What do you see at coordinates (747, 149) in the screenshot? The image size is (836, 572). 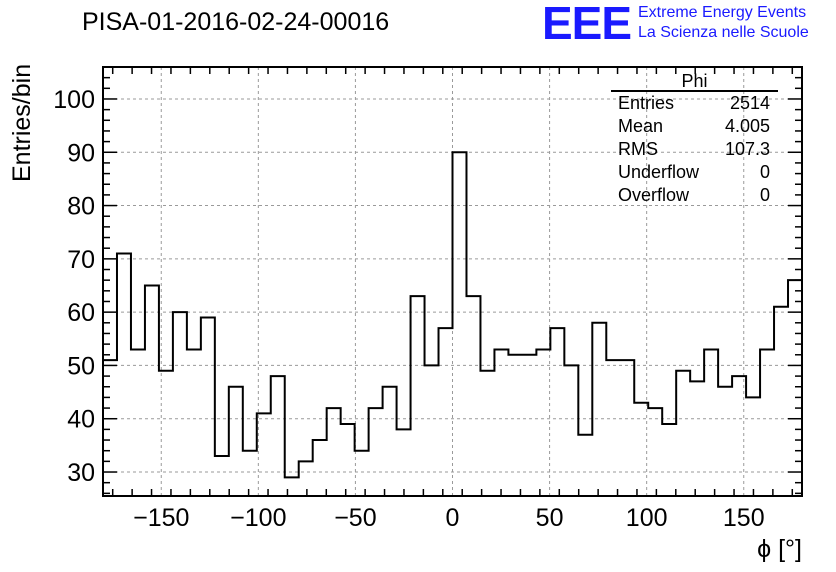 I see `stats-value: 107.3` at bounding box center [747, 149].